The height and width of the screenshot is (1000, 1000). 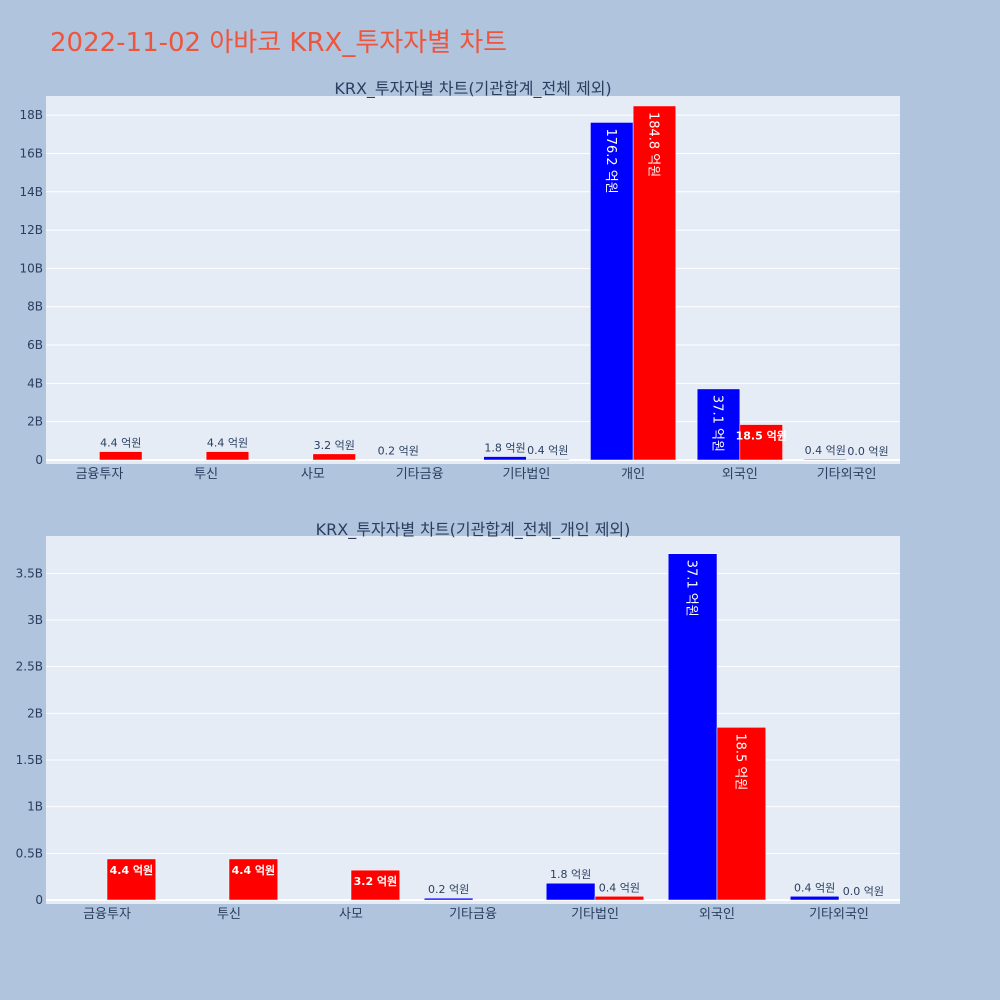 I want to click on y-tick-label: 1.5B, so click(x=29, y=760).